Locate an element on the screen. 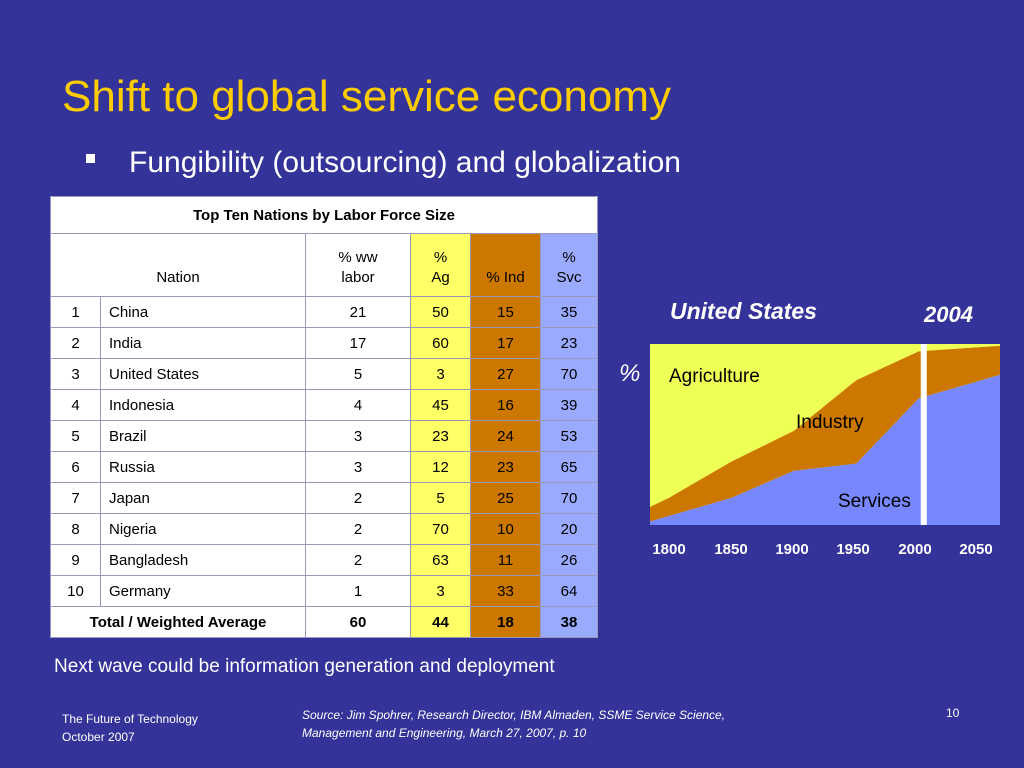 The height and width of the screenshot is (768, 1024). table-row: 3 United States 5 3 27 70 is located at coordinates (324, 374).